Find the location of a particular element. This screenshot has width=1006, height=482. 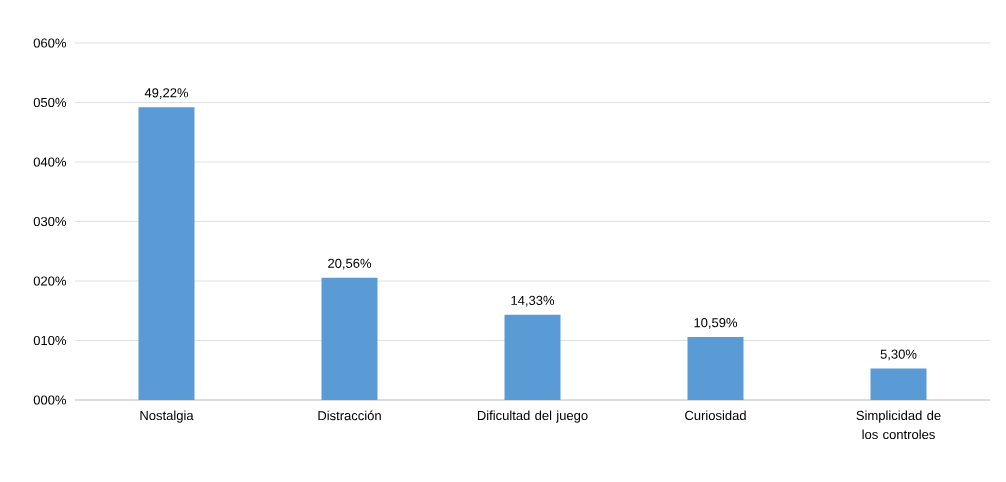

y-tick-label: 040% is located at coordinates (50, 162).